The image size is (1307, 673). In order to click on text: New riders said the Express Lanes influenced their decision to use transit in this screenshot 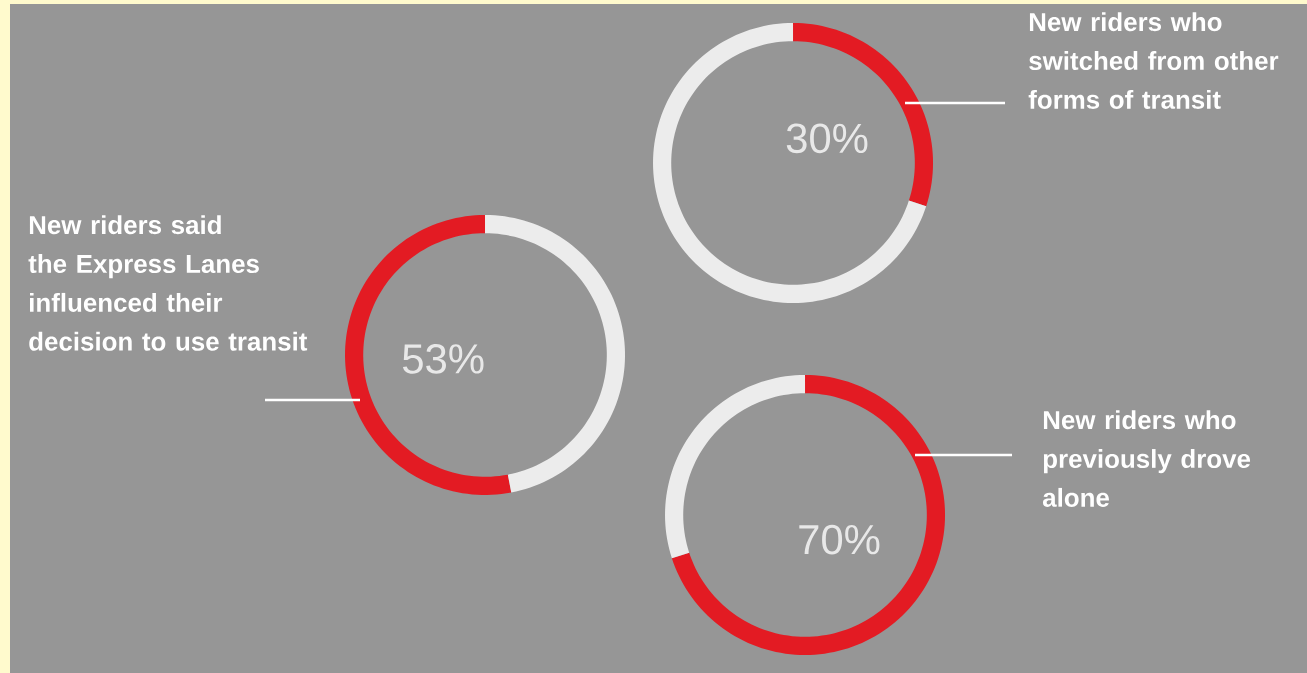, I will do `click(168, 283)`.